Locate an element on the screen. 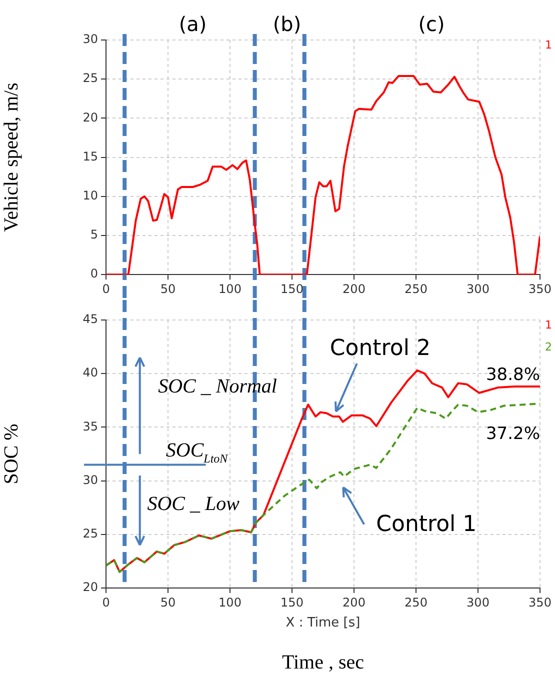 The width and height of the screenshot is (555, 675). y-tick-label: 15 is located at coordinates (90, 156).